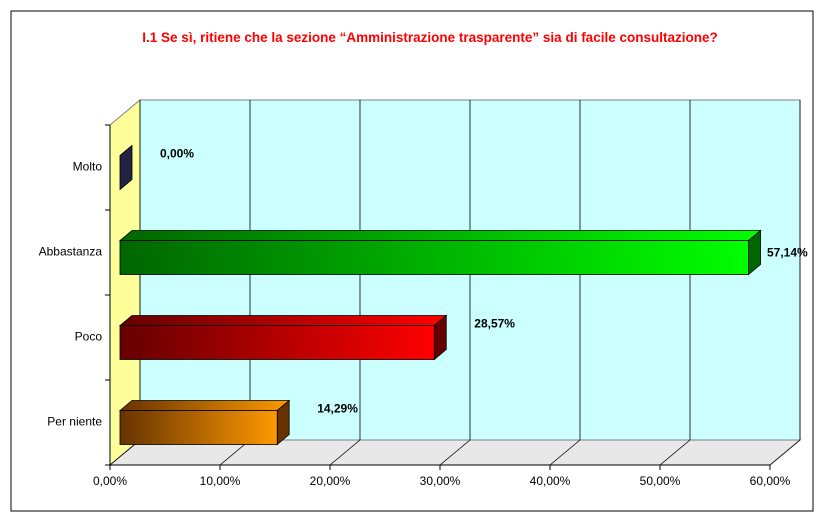 The width and height of the screenshot is (824, 514). Describe the element at coordinates (110, 481) in the screenshot. I see `x-tick-label: 0,00%` at that location.